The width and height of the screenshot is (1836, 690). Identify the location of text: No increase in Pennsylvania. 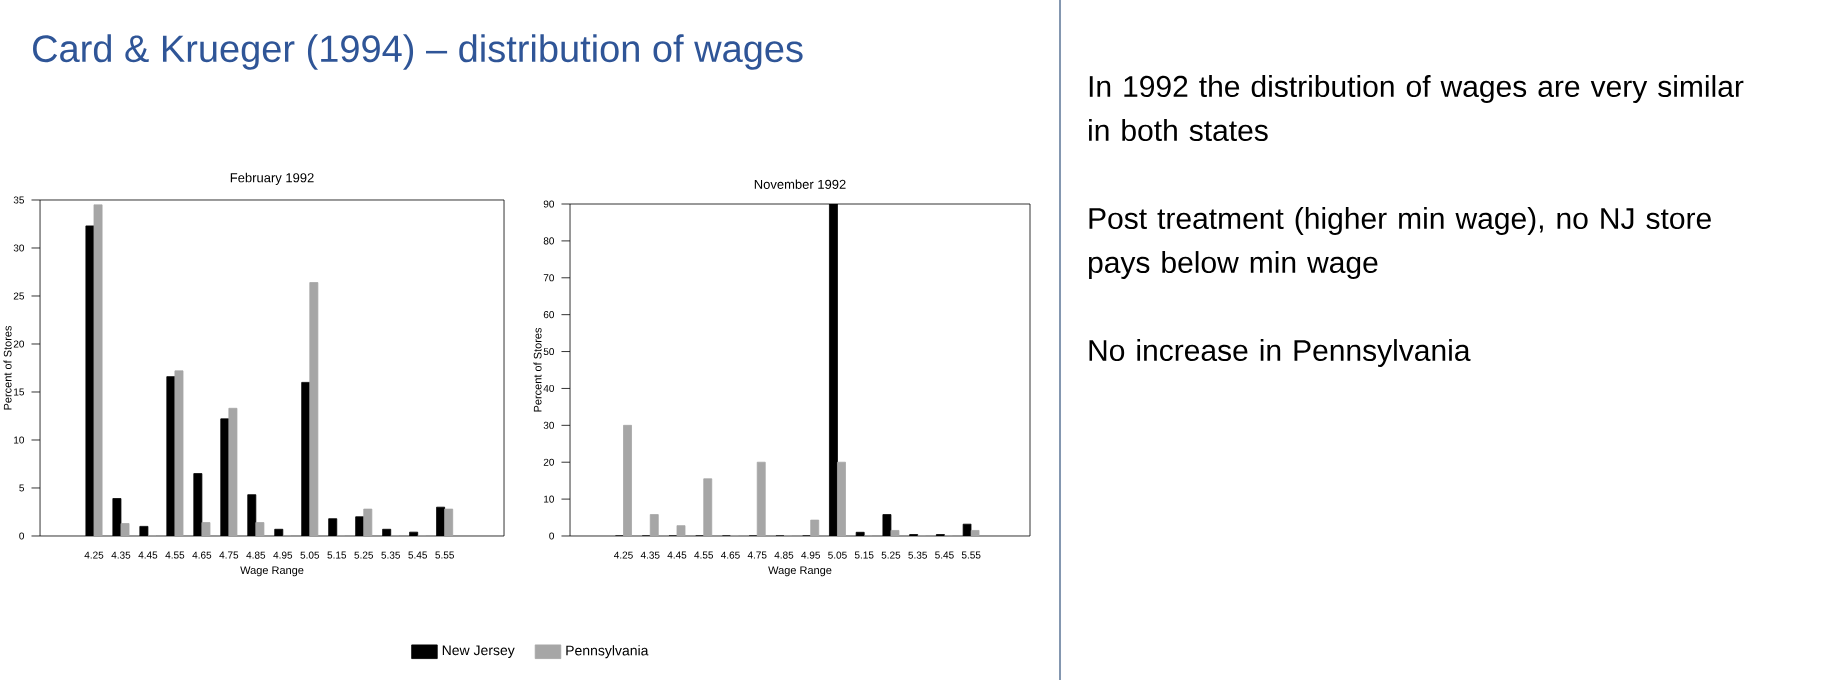
(1280, 353).